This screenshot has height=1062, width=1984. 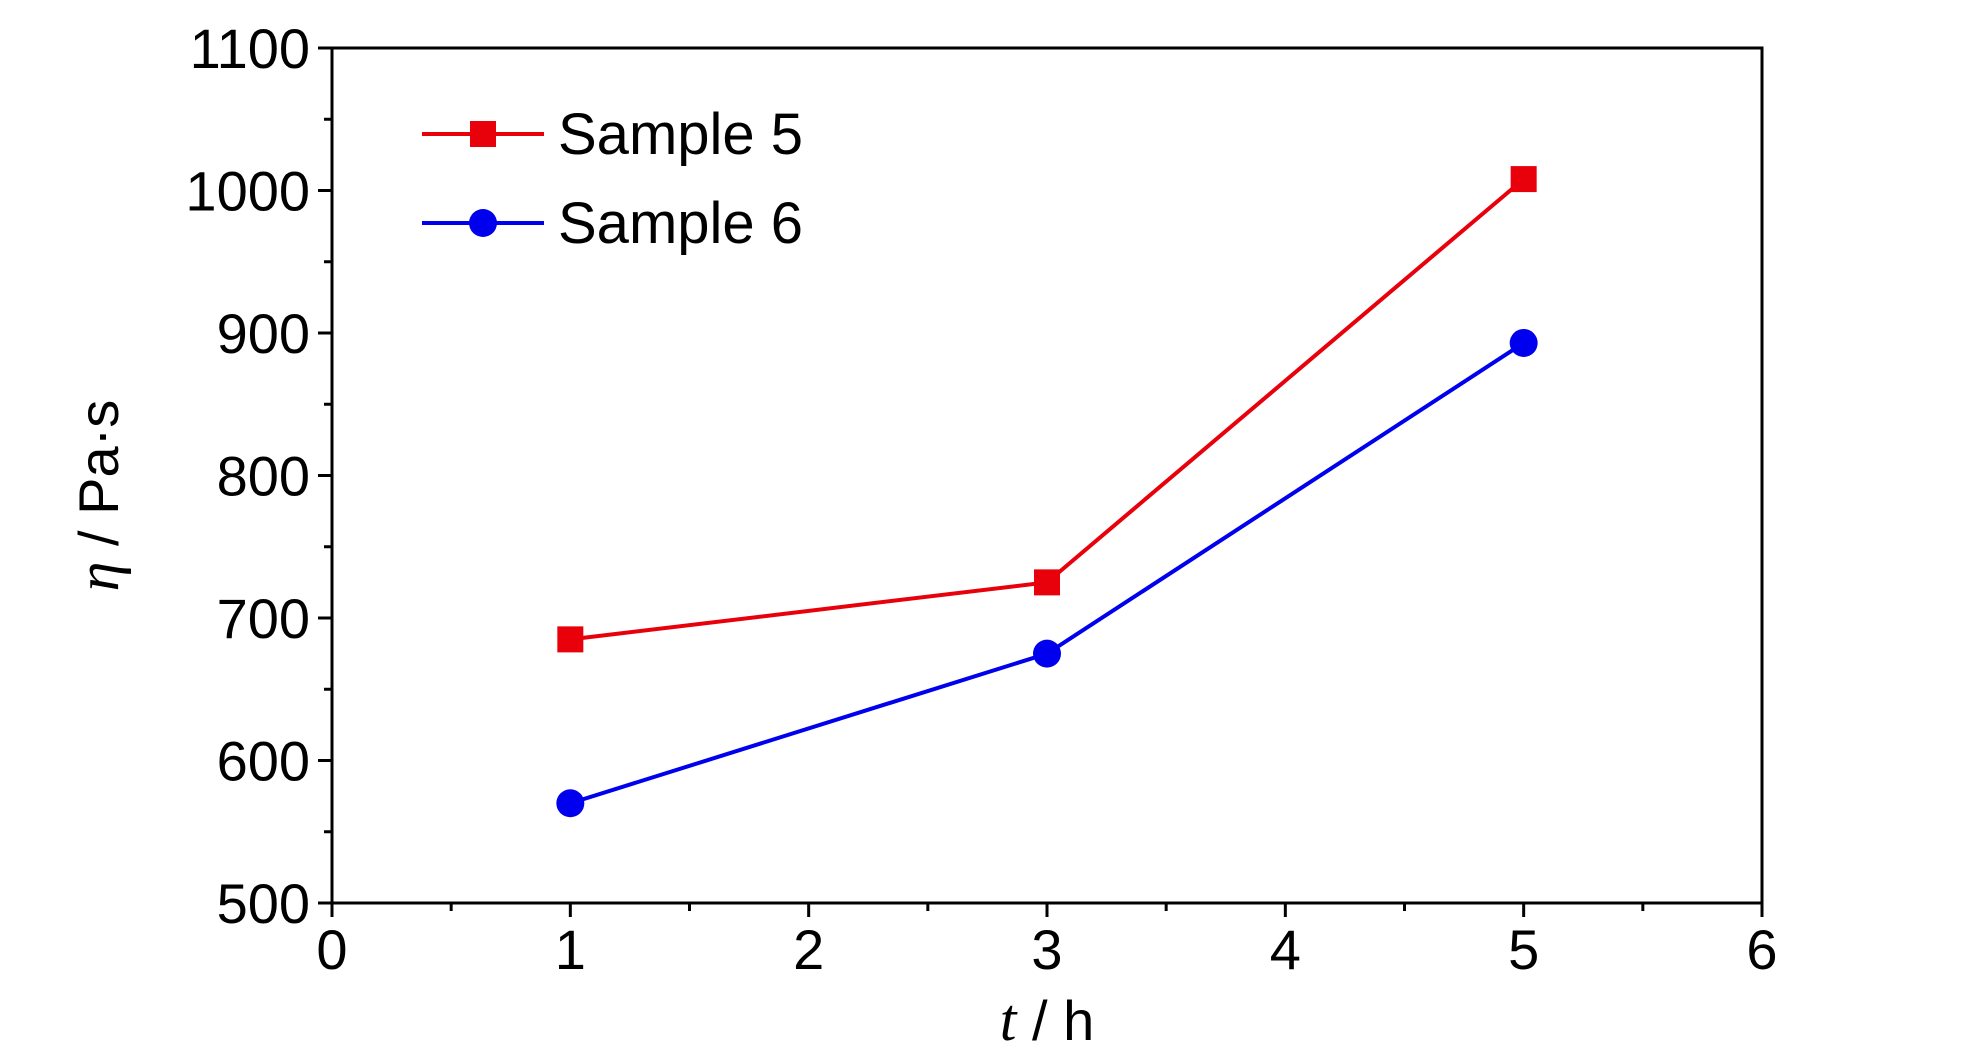 What do you see at coordinates (1523, 949) in the screenshot?
I see `x-tick-label: 5` at bounding box center [1523, 949].